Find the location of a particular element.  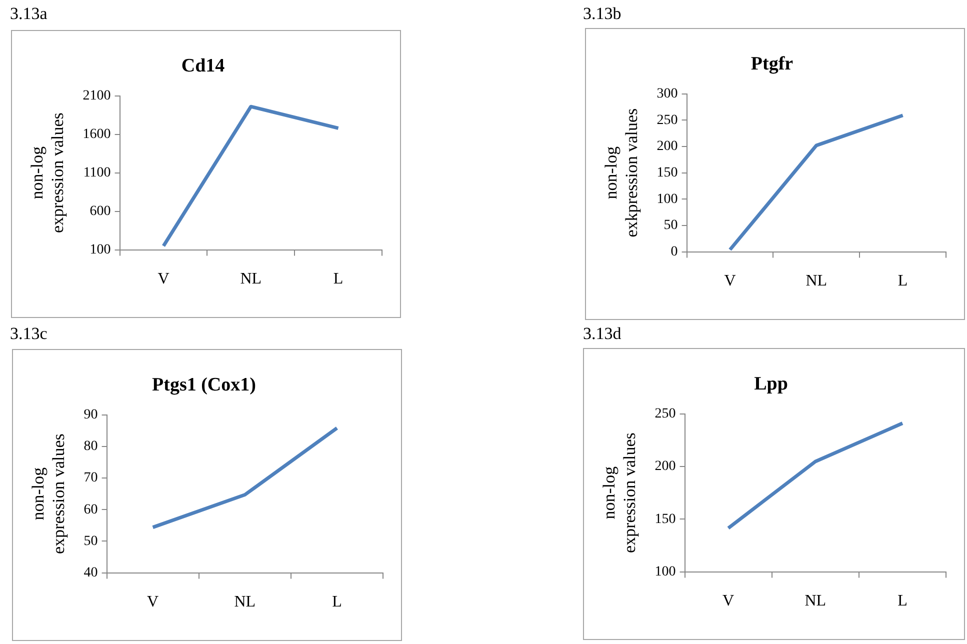

y-tick-label: 90 is located at coordinates (91, 414).